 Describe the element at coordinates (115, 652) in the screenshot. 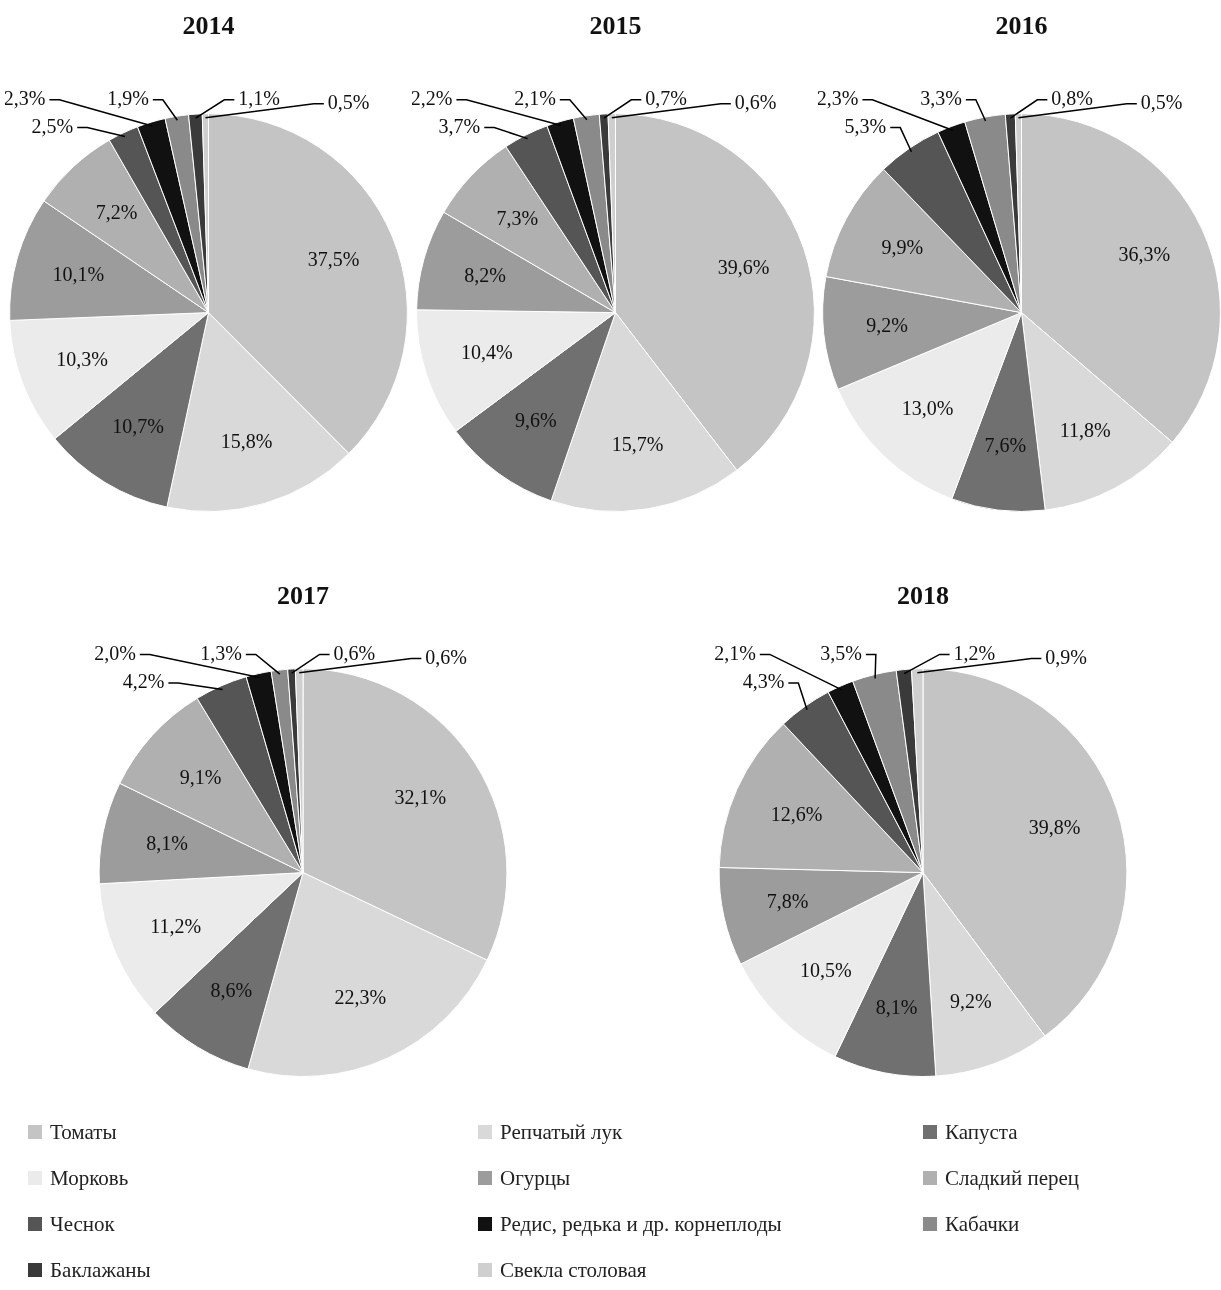

I see `data-label: 2,0%` at that location.